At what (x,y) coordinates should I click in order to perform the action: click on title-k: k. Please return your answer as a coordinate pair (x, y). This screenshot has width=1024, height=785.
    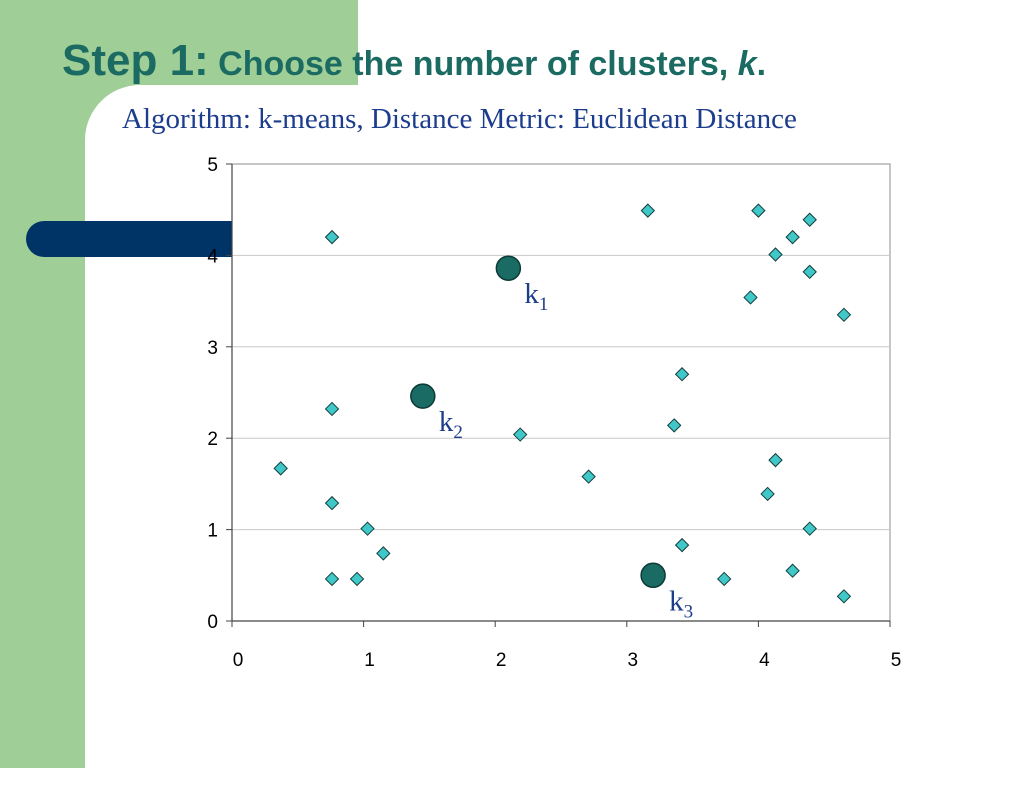
    Looking at the image, I should click on (747, 64).